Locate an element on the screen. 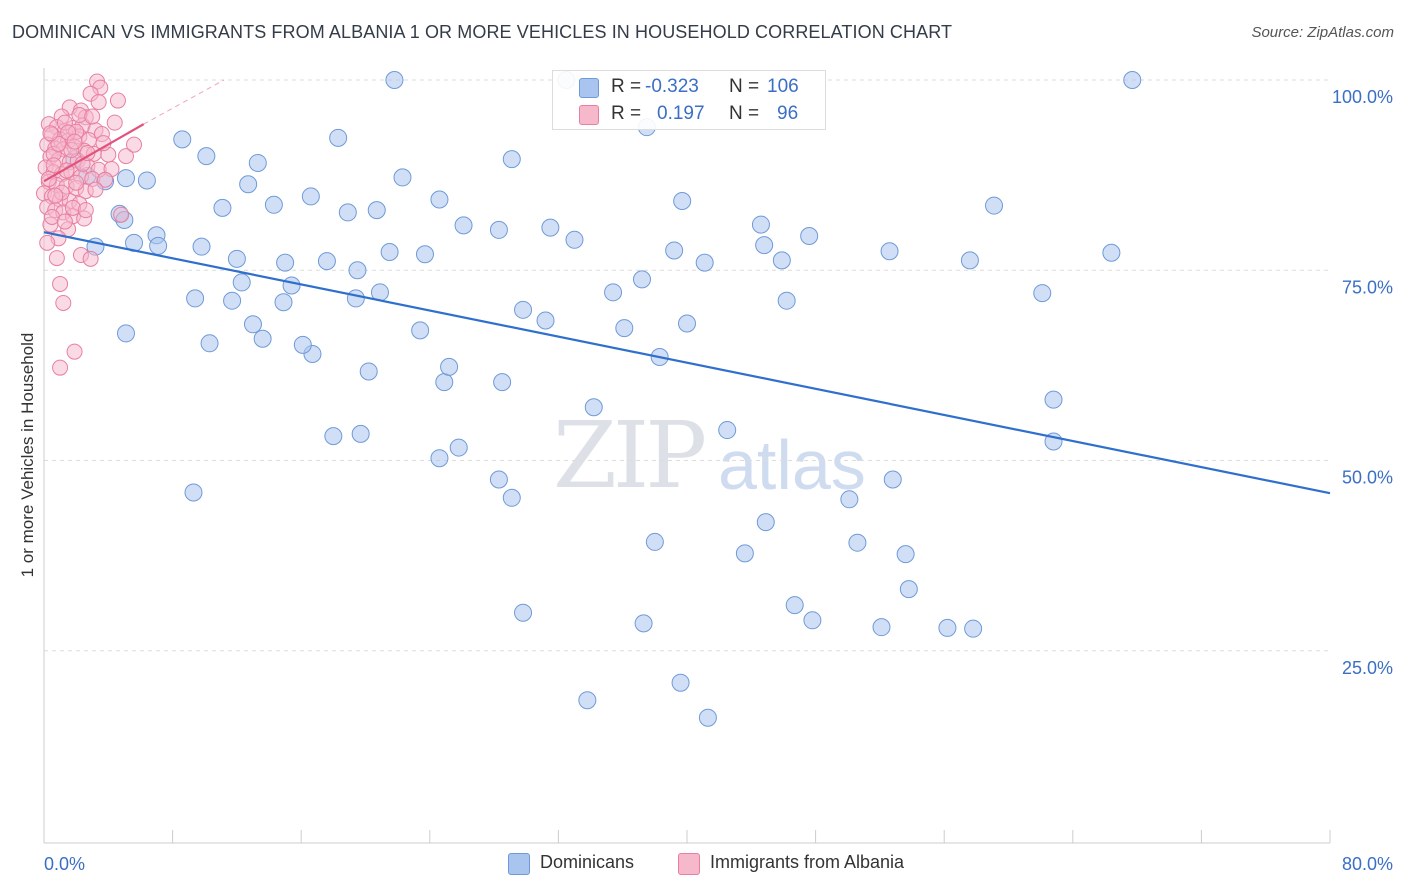 Image resolution: width=1406 pixels, height=892 pixels. albania-trend-line is located at coordinates (94, 153).